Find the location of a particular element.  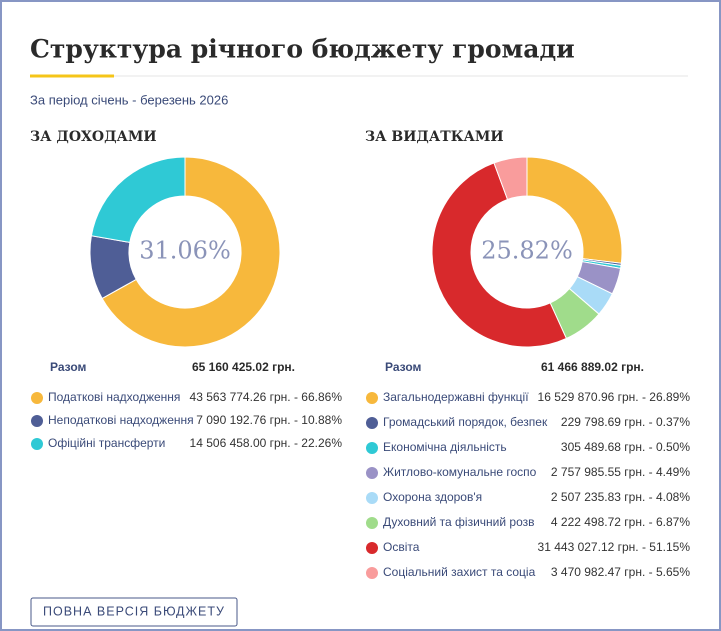

legend-value: 305 489.68 грн. - 0.50% is located at coordinates (625, 447).